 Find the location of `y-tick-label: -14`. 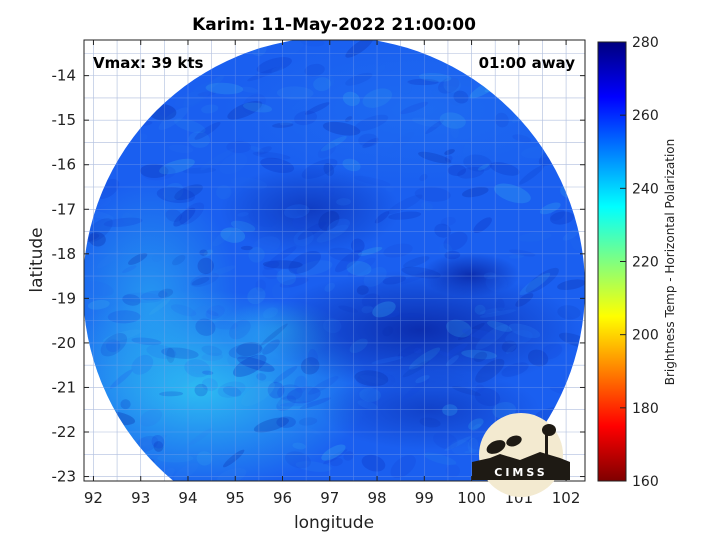

y-tick-label: -14 is located at coordinates (64, 76).